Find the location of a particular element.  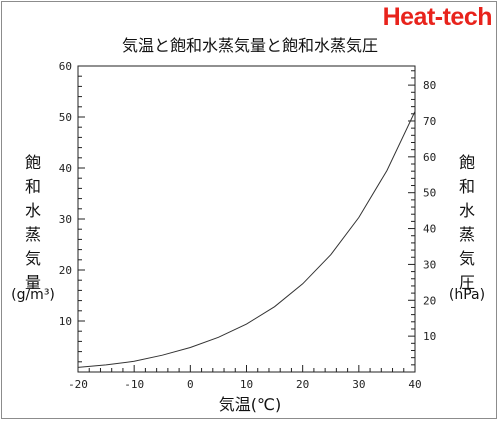

brand-logo: Heat-tech is located at coordinates (437, 17).